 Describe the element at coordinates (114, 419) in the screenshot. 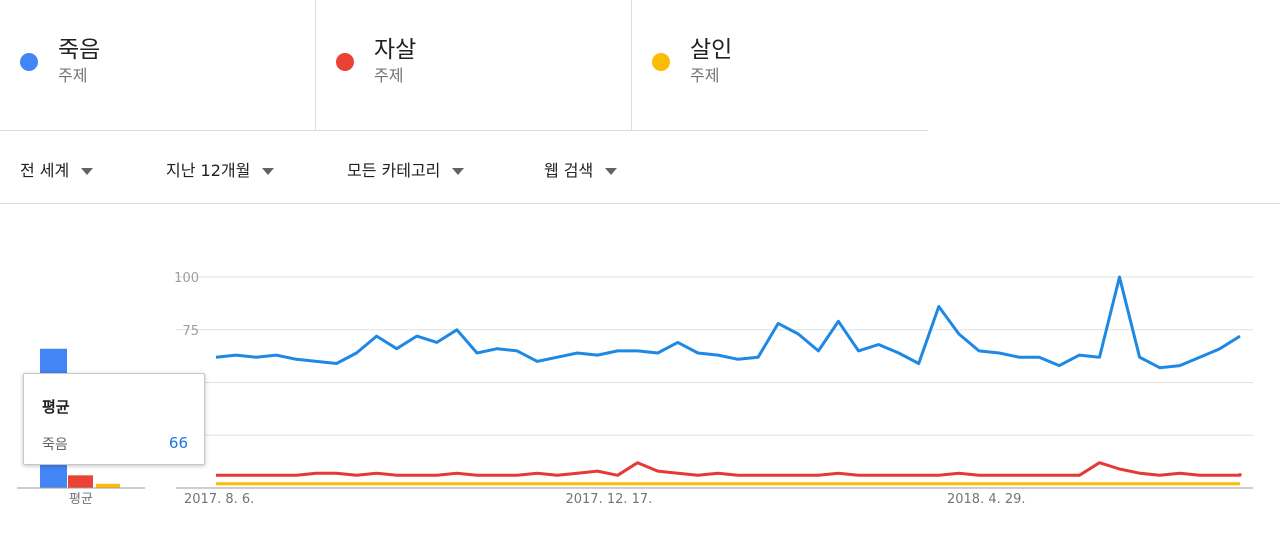

I see `average-tooltip: 평균 죽음 66` at that location.